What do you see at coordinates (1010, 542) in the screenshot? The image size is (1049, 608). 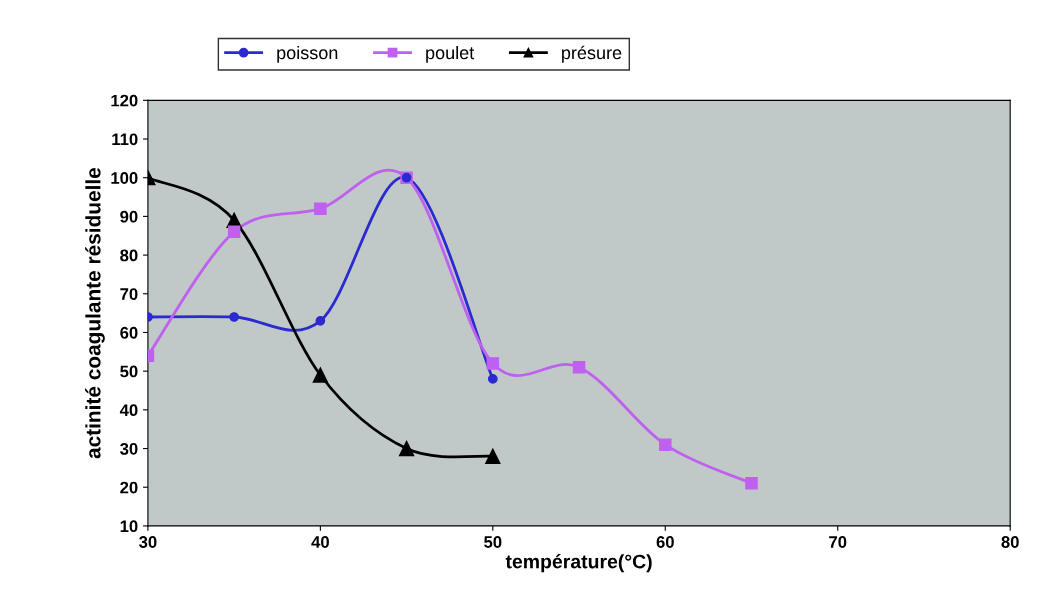 I see `x-tick-label: 80` at bounding box center [1010, 542].